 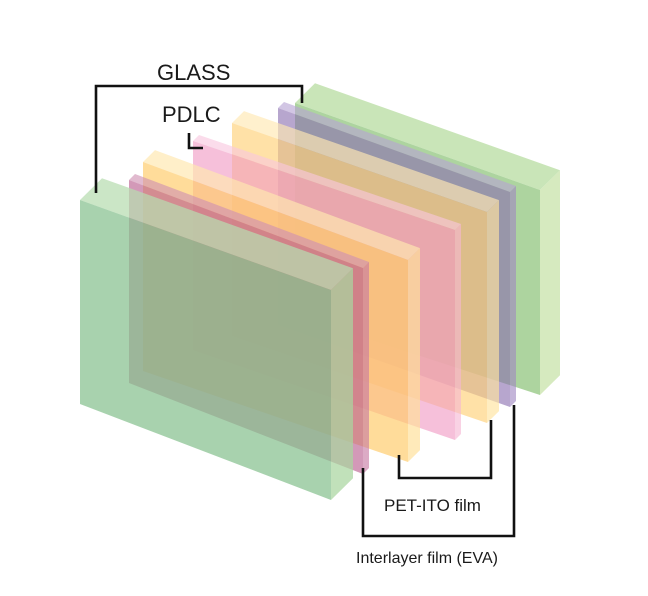 I want to click on pdlc-layer-side, so click(x=458, y=332).